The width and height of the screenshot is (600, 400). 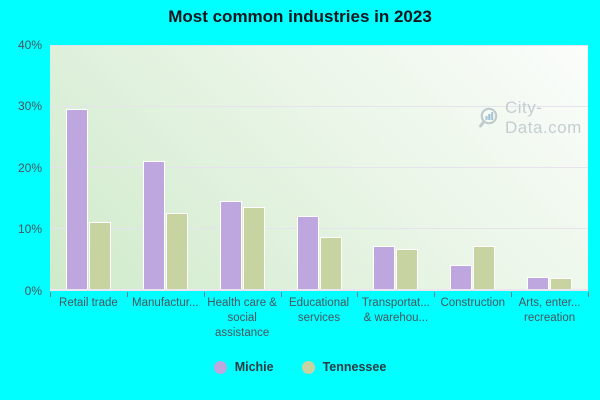 I want to click on legend-item-michie: Michie, so click(x=243, y=367).